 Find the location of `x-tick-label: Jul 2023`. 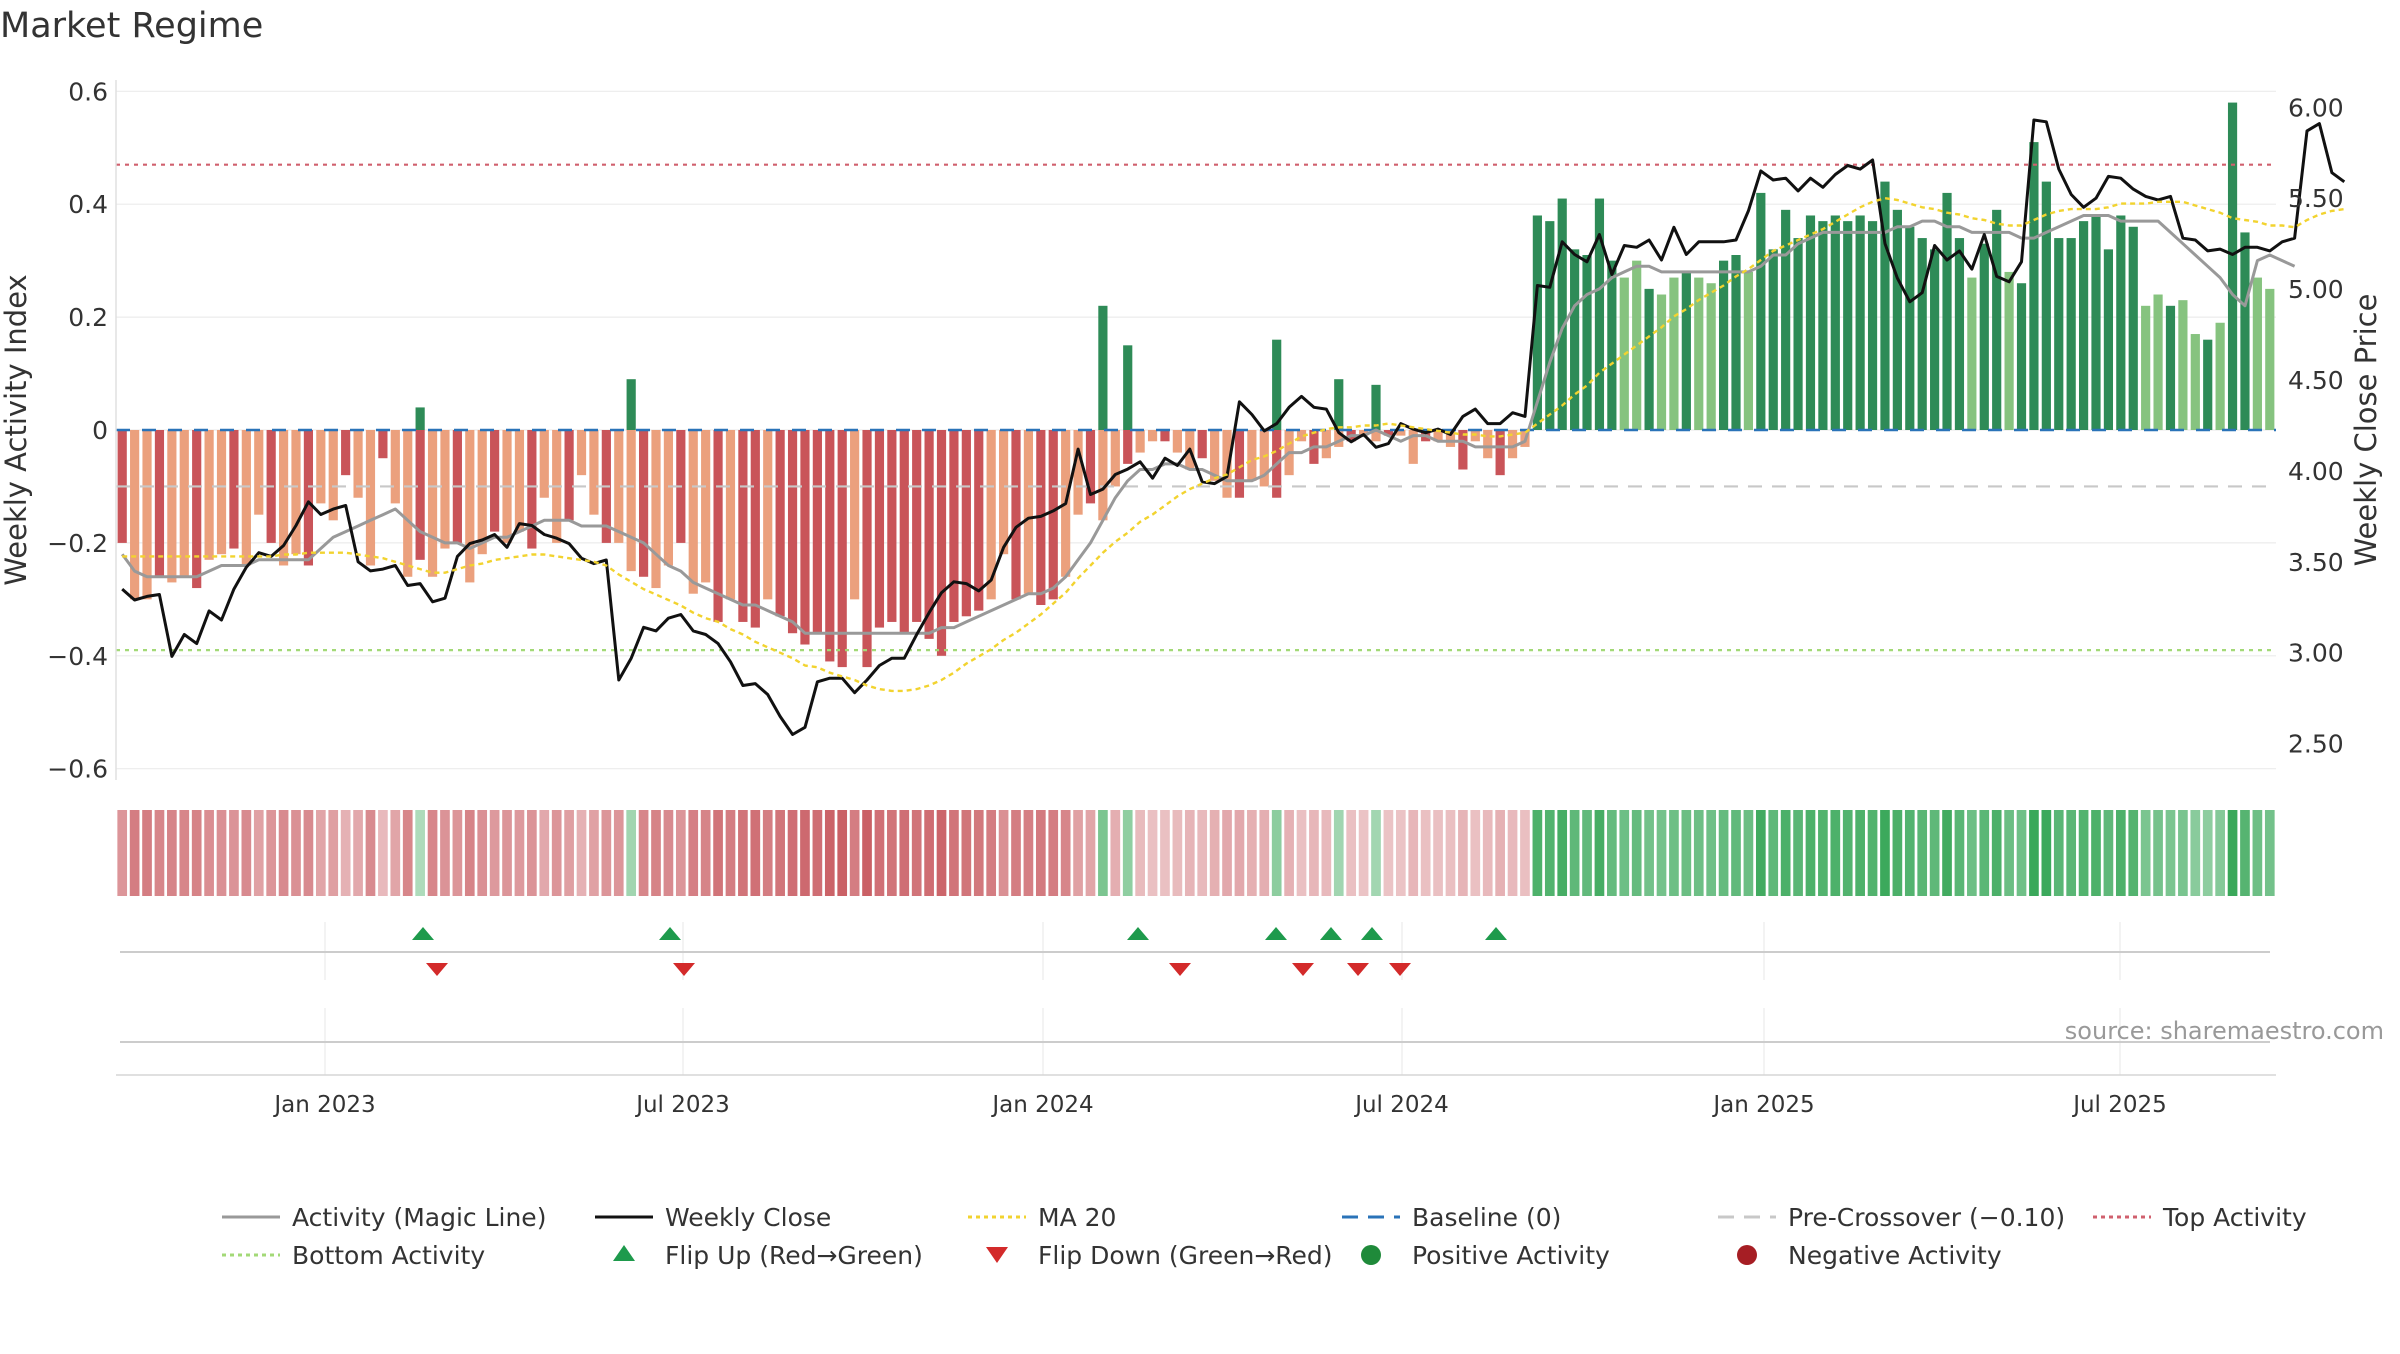

x-tick-label: Jul 2023 is located at coordinates (682, 1105).